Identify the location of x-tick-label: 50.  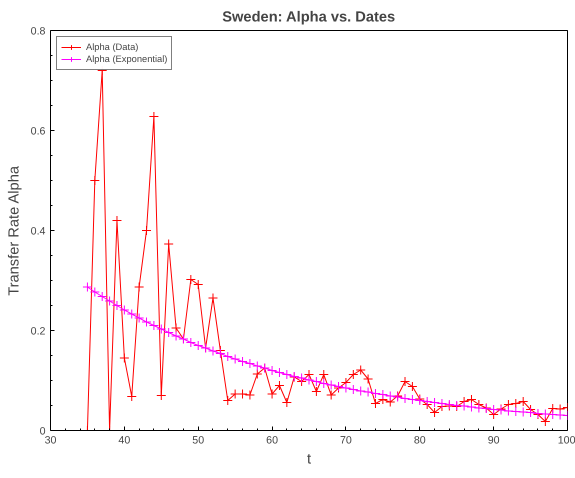
(198, 440).